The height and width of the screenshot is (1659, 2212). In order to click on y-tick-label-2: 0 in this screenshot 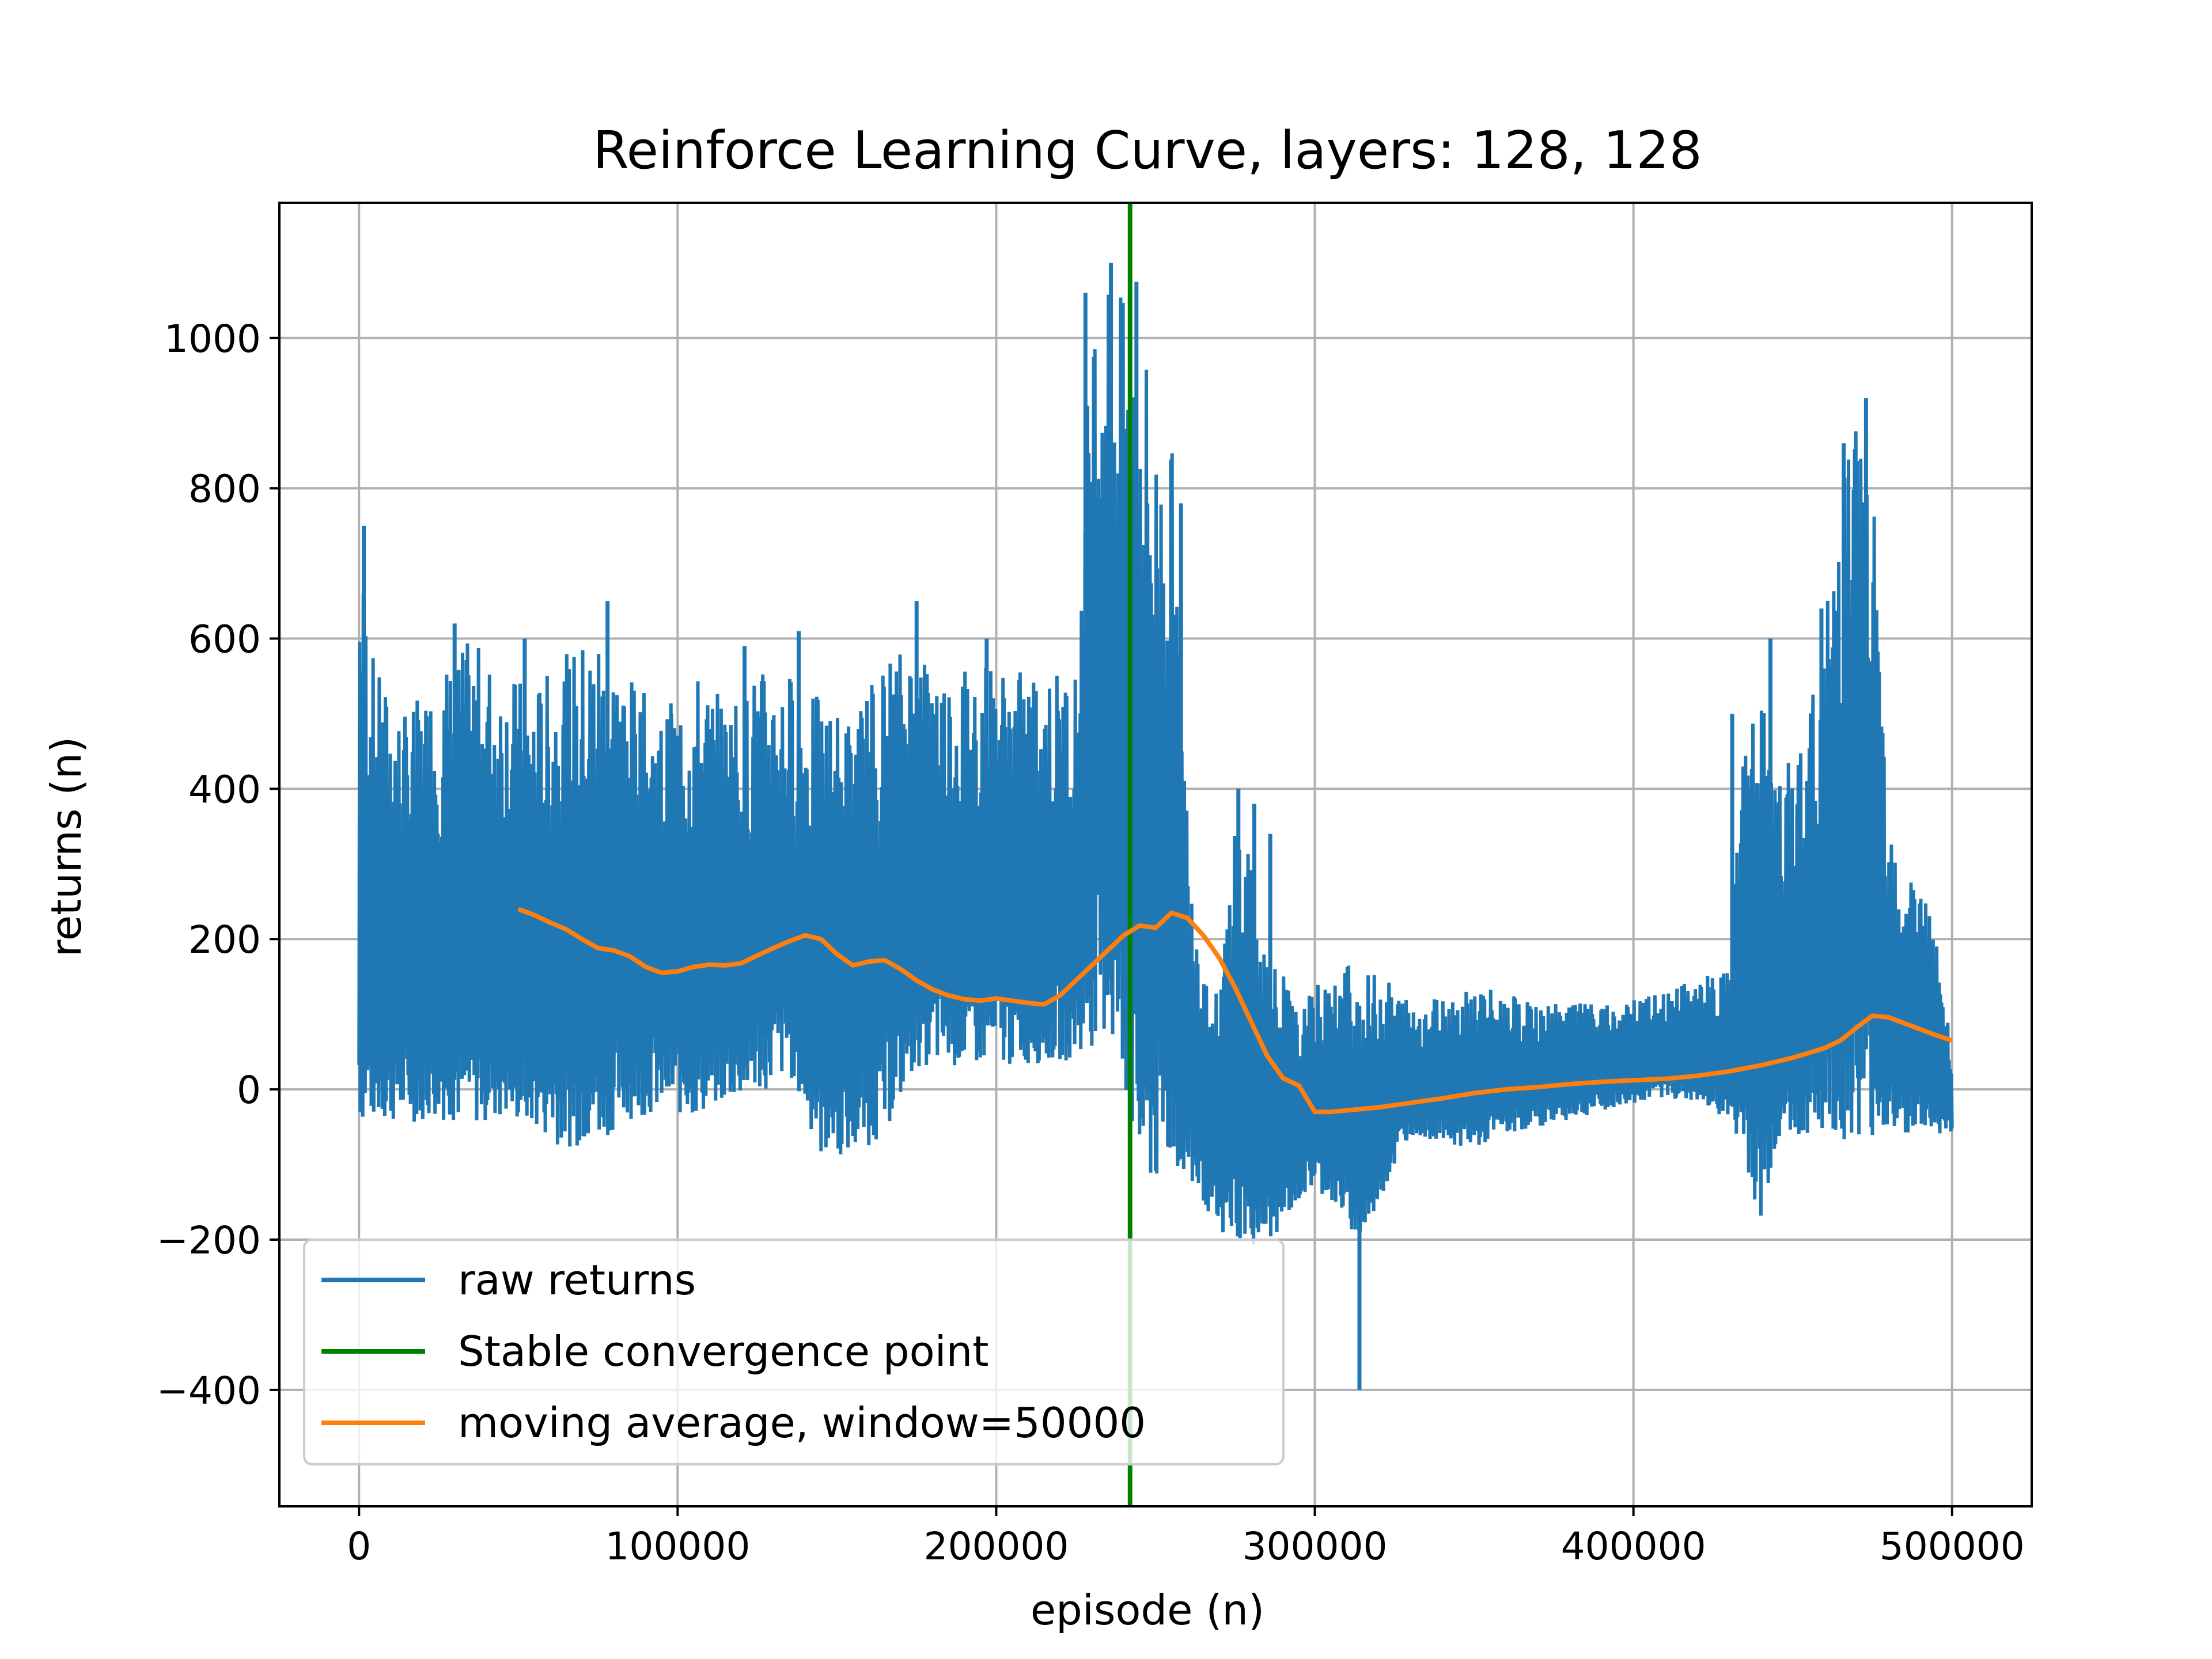, I will do `click(249, 1090)`.